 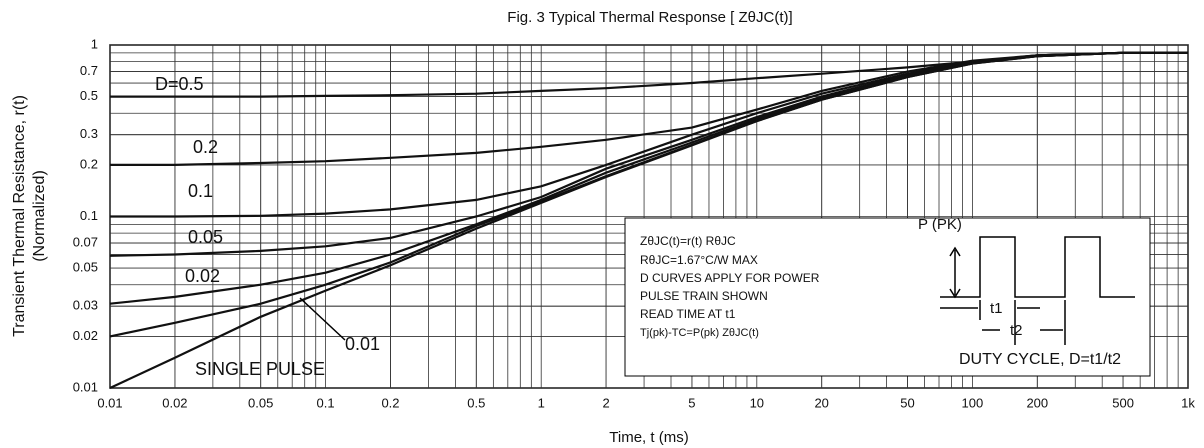 What do you see at coordinates (996, 308) in the screenshot?
I see `pulse-label: t1` at bounding box center [996, 308].